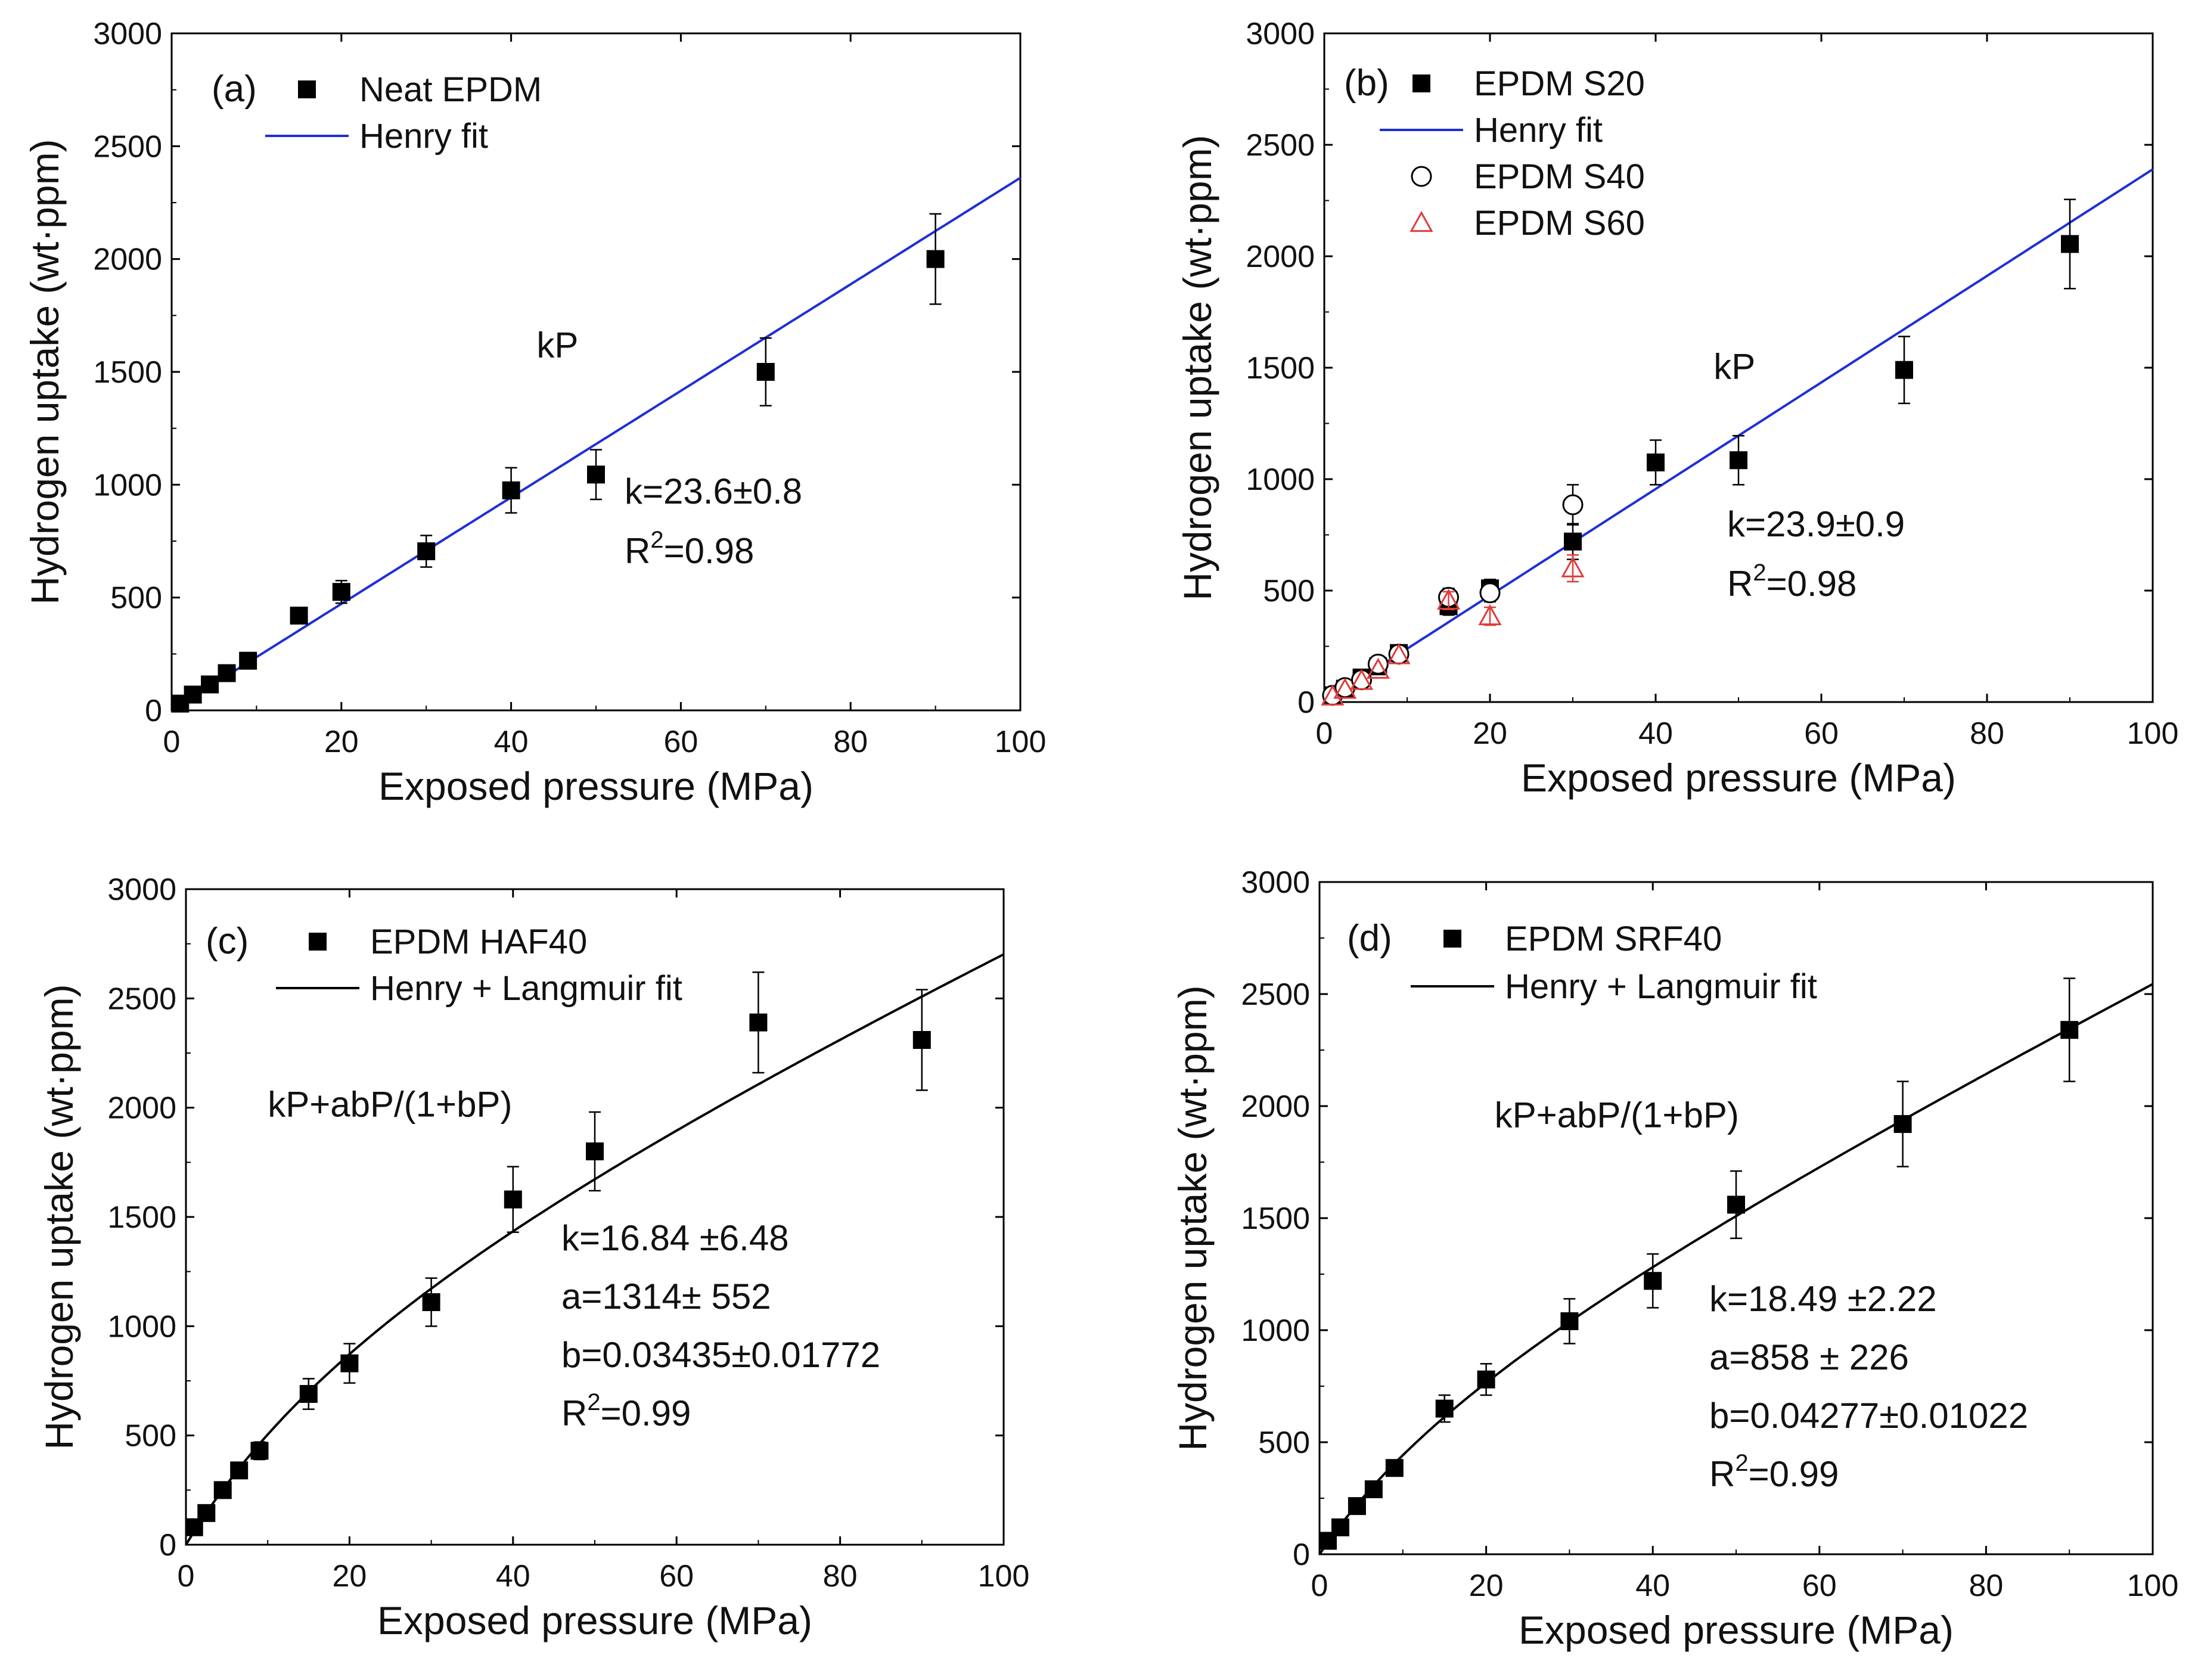  What do you see at coordinates (172, 742) in the screenshot?
I see `x-tick-label: 0` at bounding box center [172, 742].